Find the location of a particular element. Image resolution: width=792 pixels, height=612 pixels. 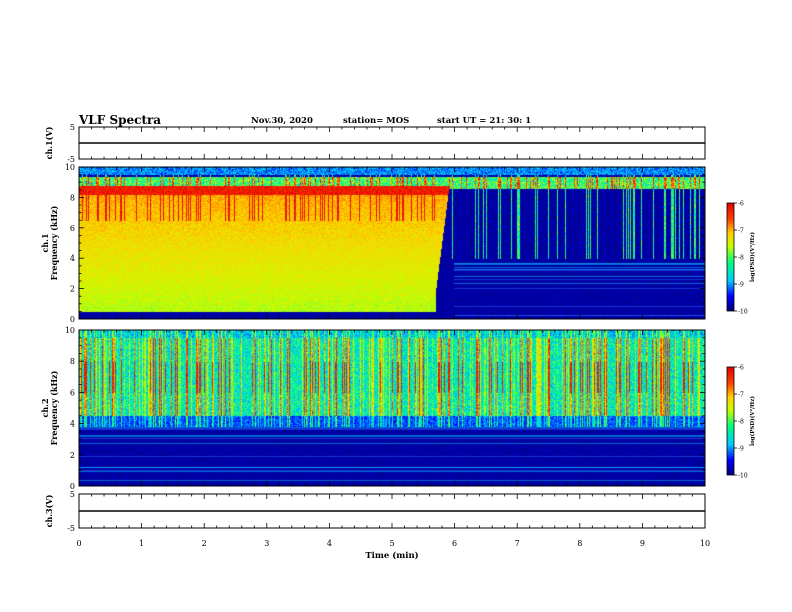

x-tick-label: 0 is located at coordinates (78, 543).